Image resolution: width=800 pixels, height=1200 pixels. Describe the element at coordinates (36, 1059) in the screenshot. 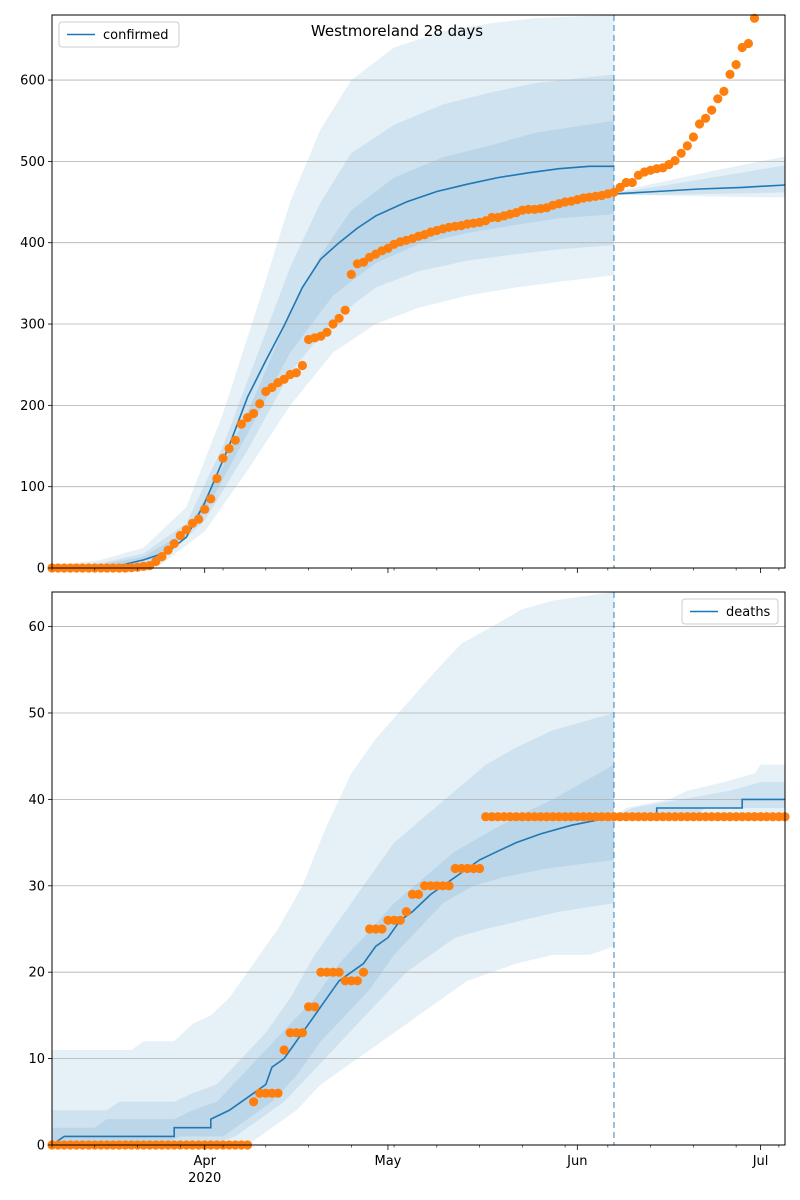

I see `y-tick-label: 10` at that location.